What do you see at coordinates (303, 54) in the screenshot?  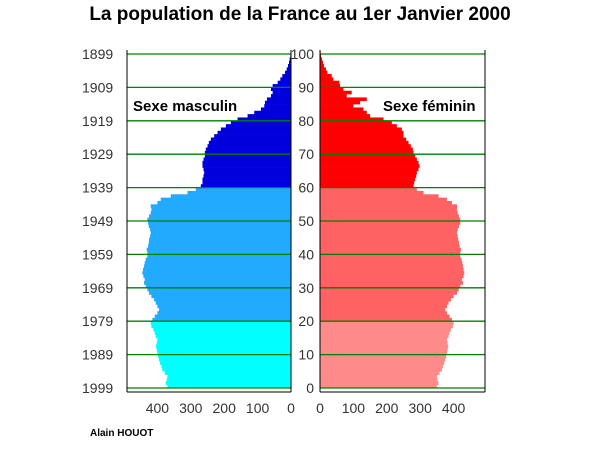 I see `age-tick-label: 100` at bounding box center [303, 54].